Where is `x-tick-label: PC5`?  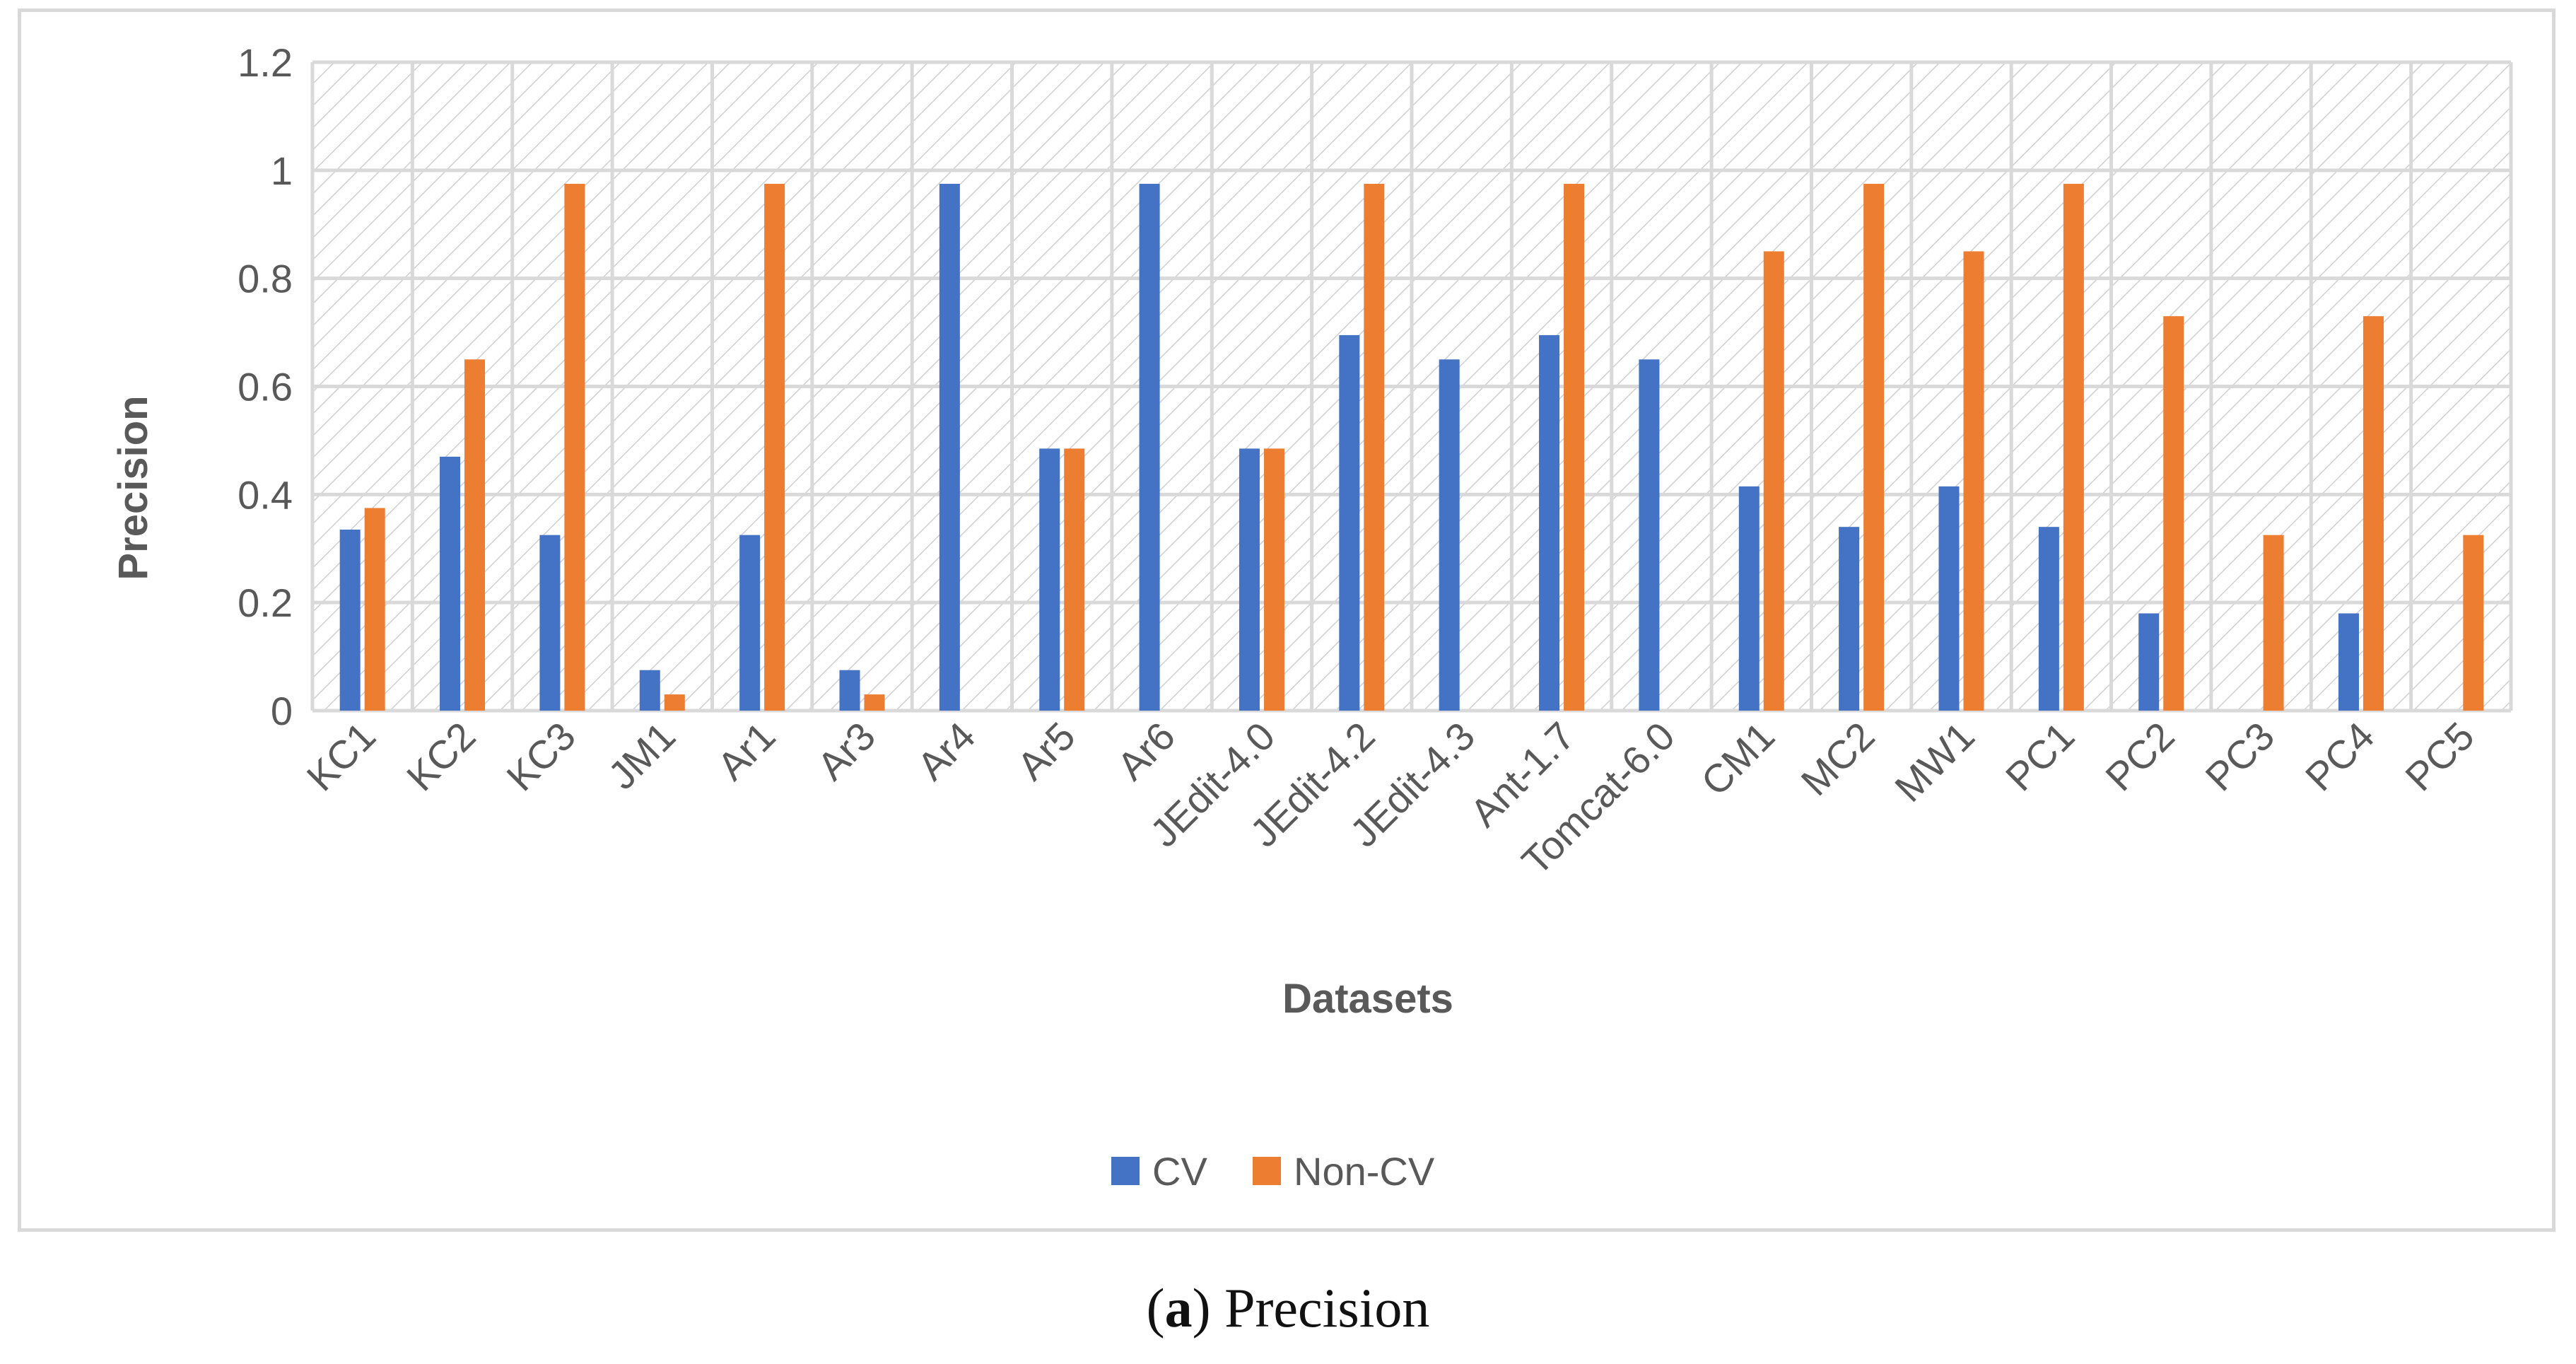 x-tick-label: PC5 is located at coordinates (2440, 756).